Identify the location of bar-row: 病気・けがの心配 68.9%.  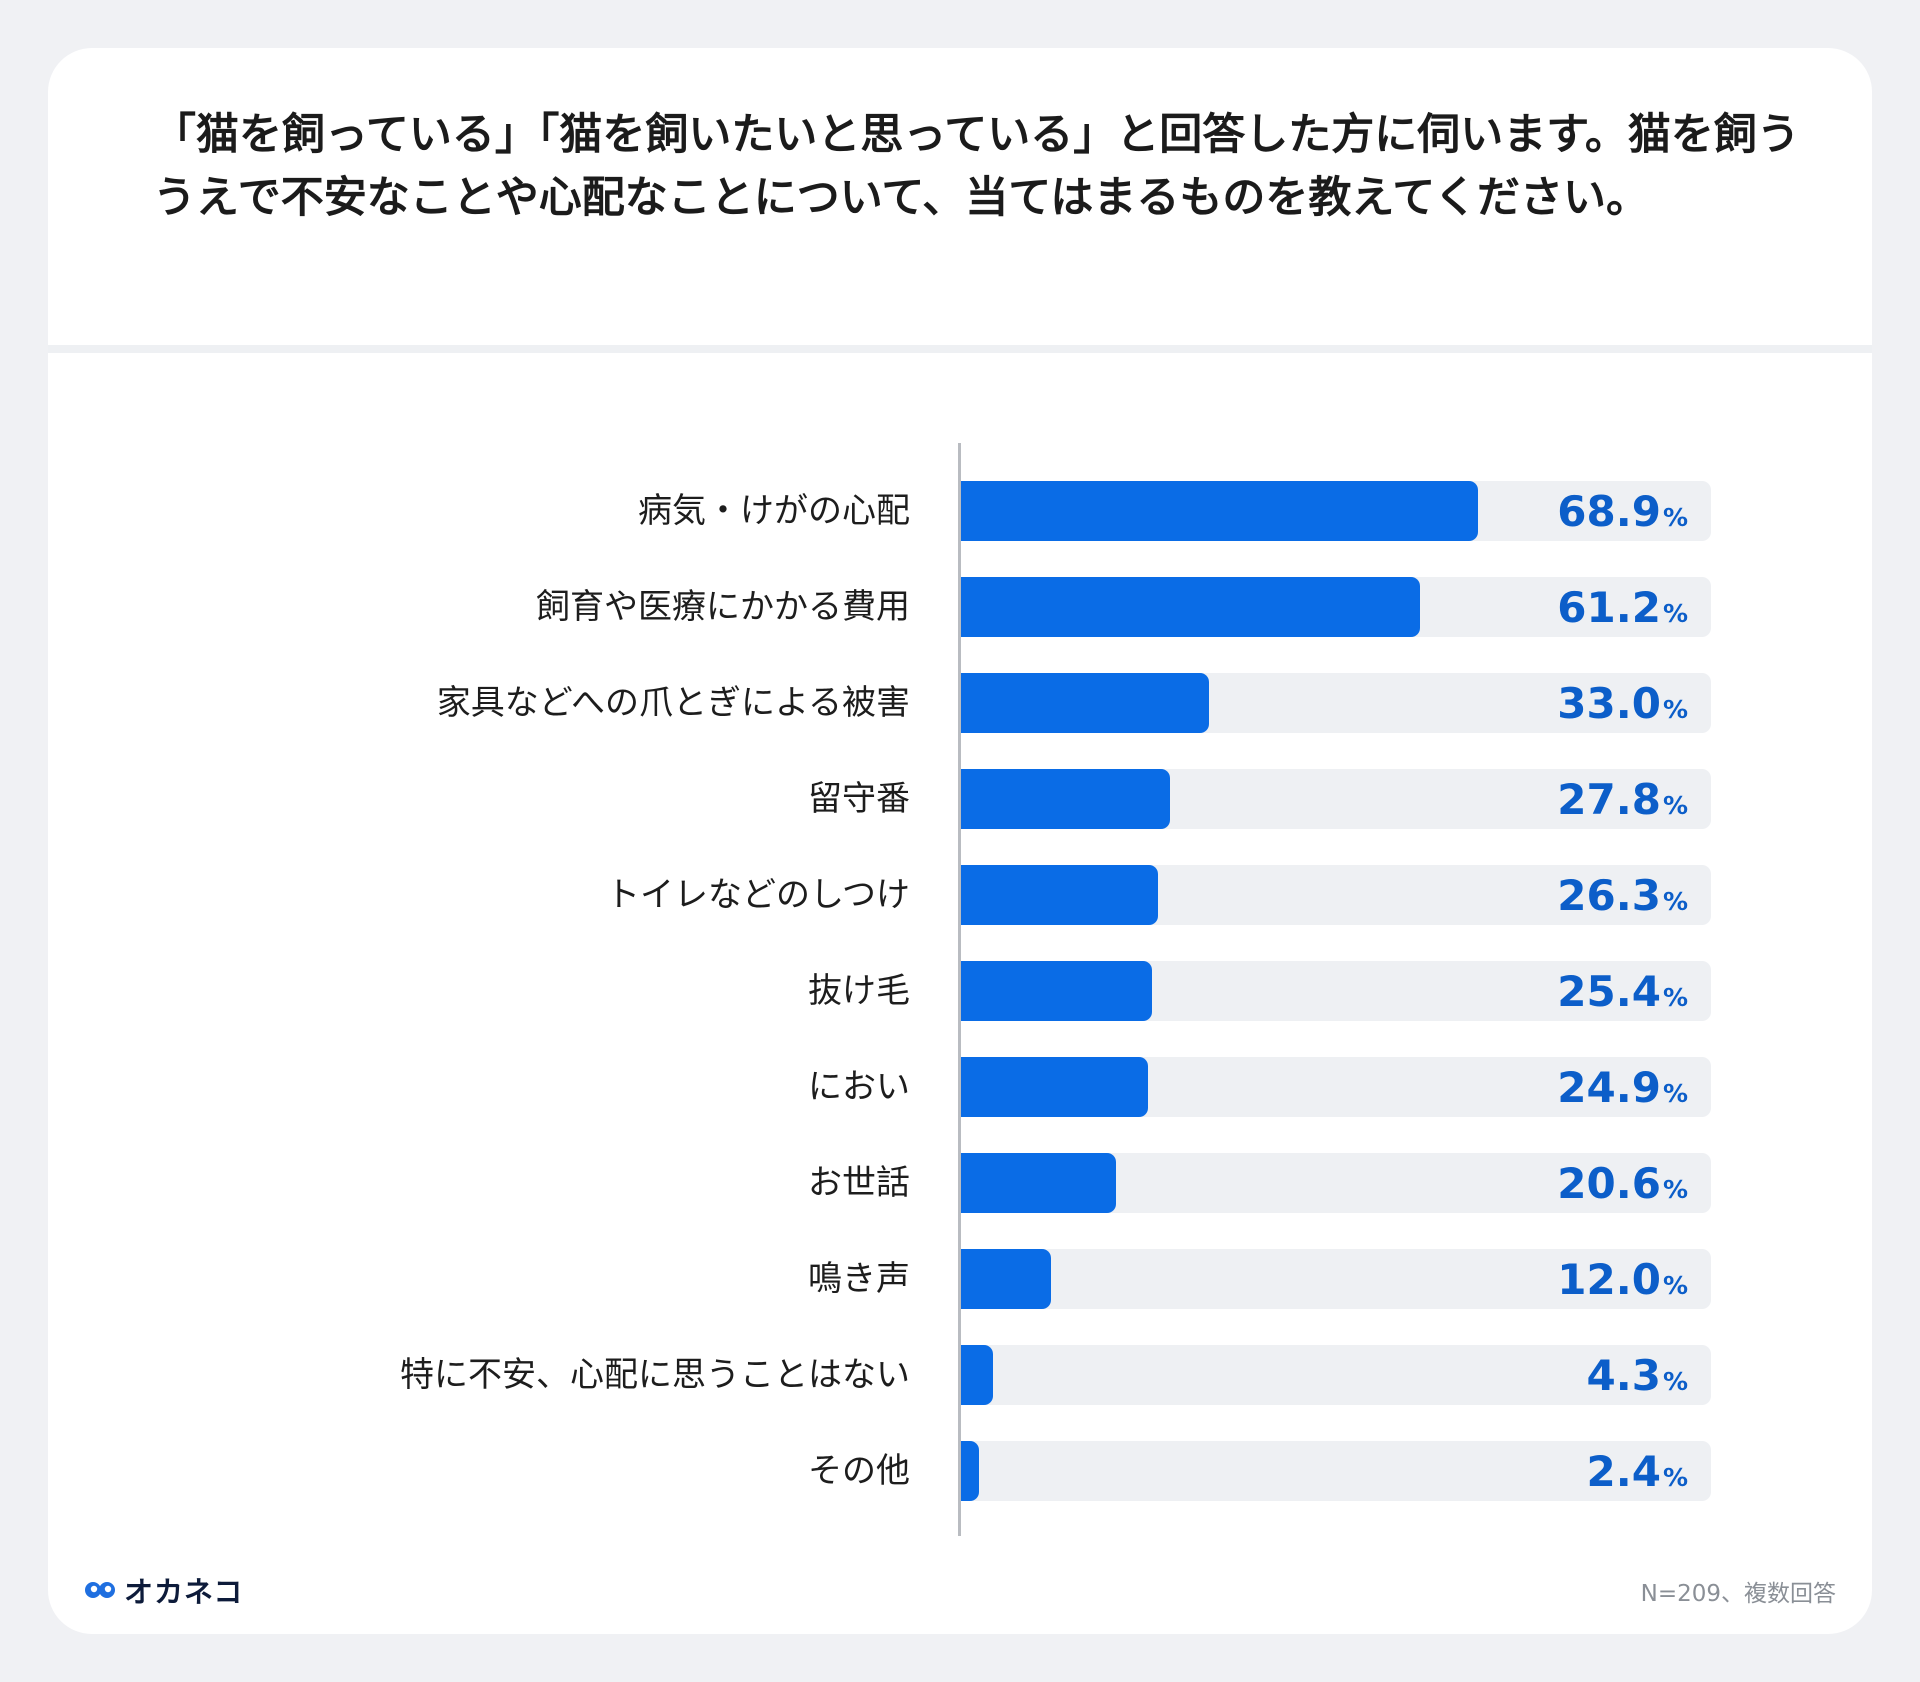
(960, 511).